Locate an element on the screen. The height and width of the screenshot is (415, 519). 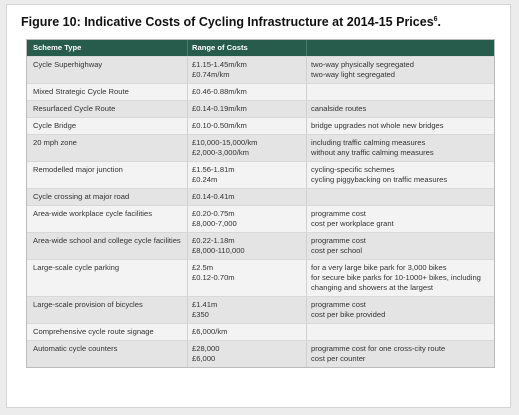
cost-line: £1.56-1.81m is located at coordinates (213, 169).